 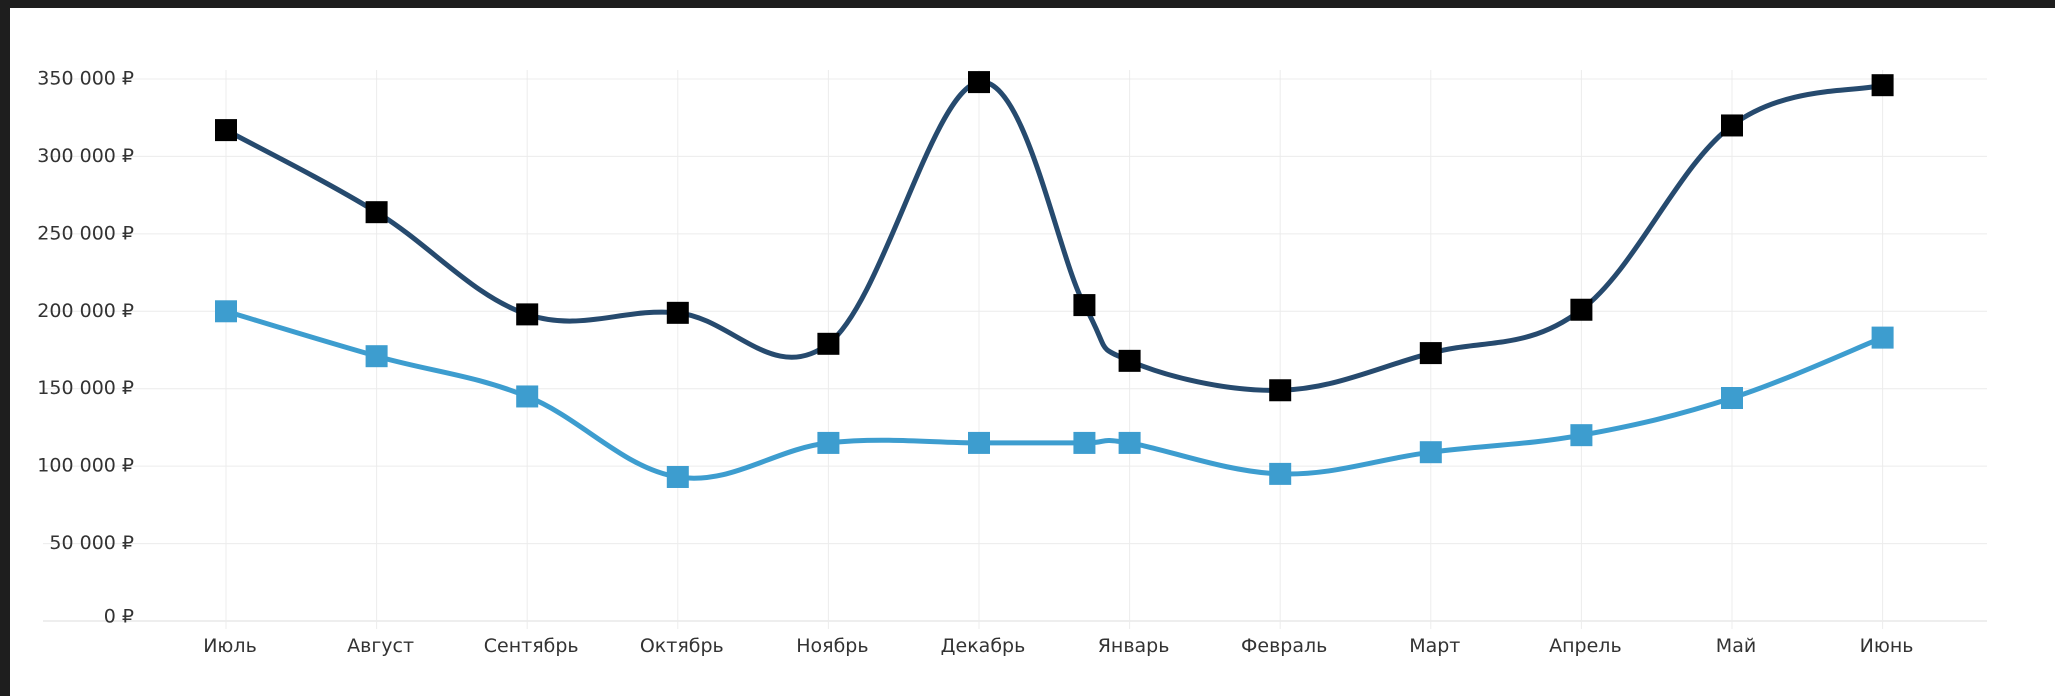 I want to click on y-tick-label: 150 000 ₽, so click(x=85, y=388).